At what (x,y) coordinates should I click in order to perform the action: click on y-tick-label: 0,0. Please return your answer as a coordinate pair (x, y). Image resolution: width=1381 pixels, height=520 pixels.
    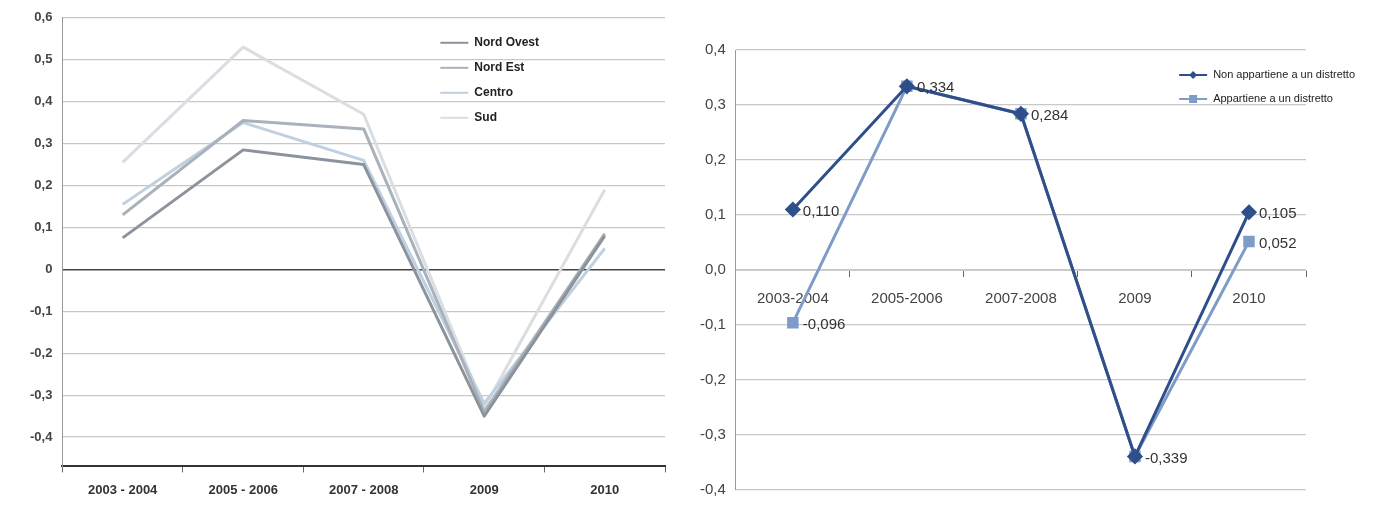
    Looking at the image, I should click on (715, 269).